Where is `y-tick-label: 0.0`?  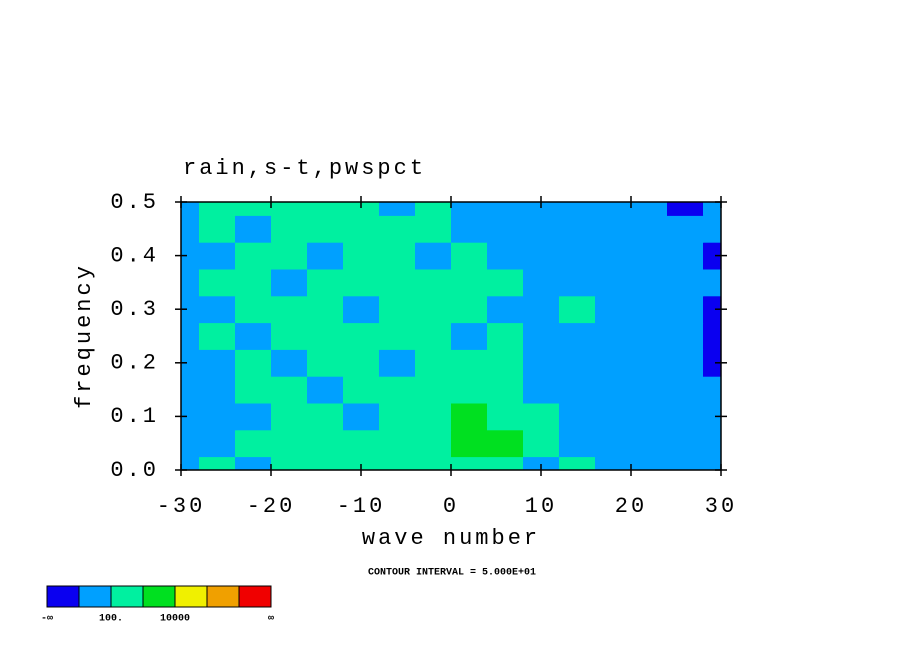 y-tick-label: 0.0 is located at coordinates (134, 470).